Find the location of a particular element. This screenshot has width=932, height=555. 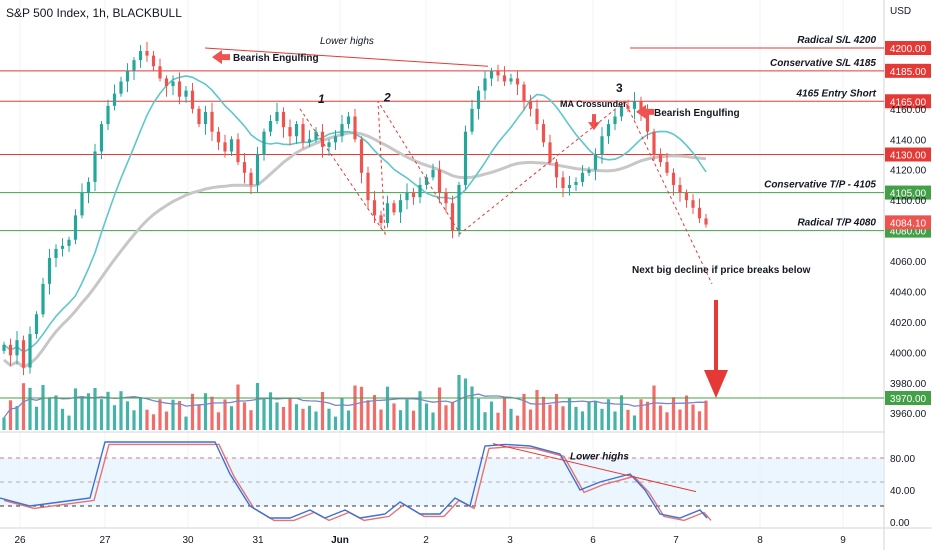

wave-label: 1 is located at coordinates (321, 99).